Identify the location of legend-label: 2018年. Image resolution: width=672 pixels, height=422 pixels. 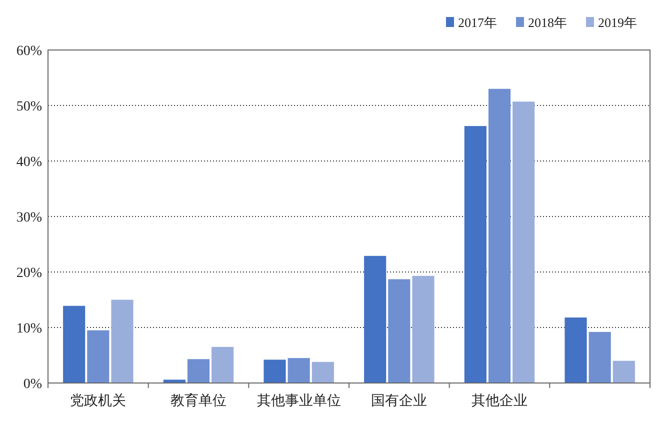
(547, 22).